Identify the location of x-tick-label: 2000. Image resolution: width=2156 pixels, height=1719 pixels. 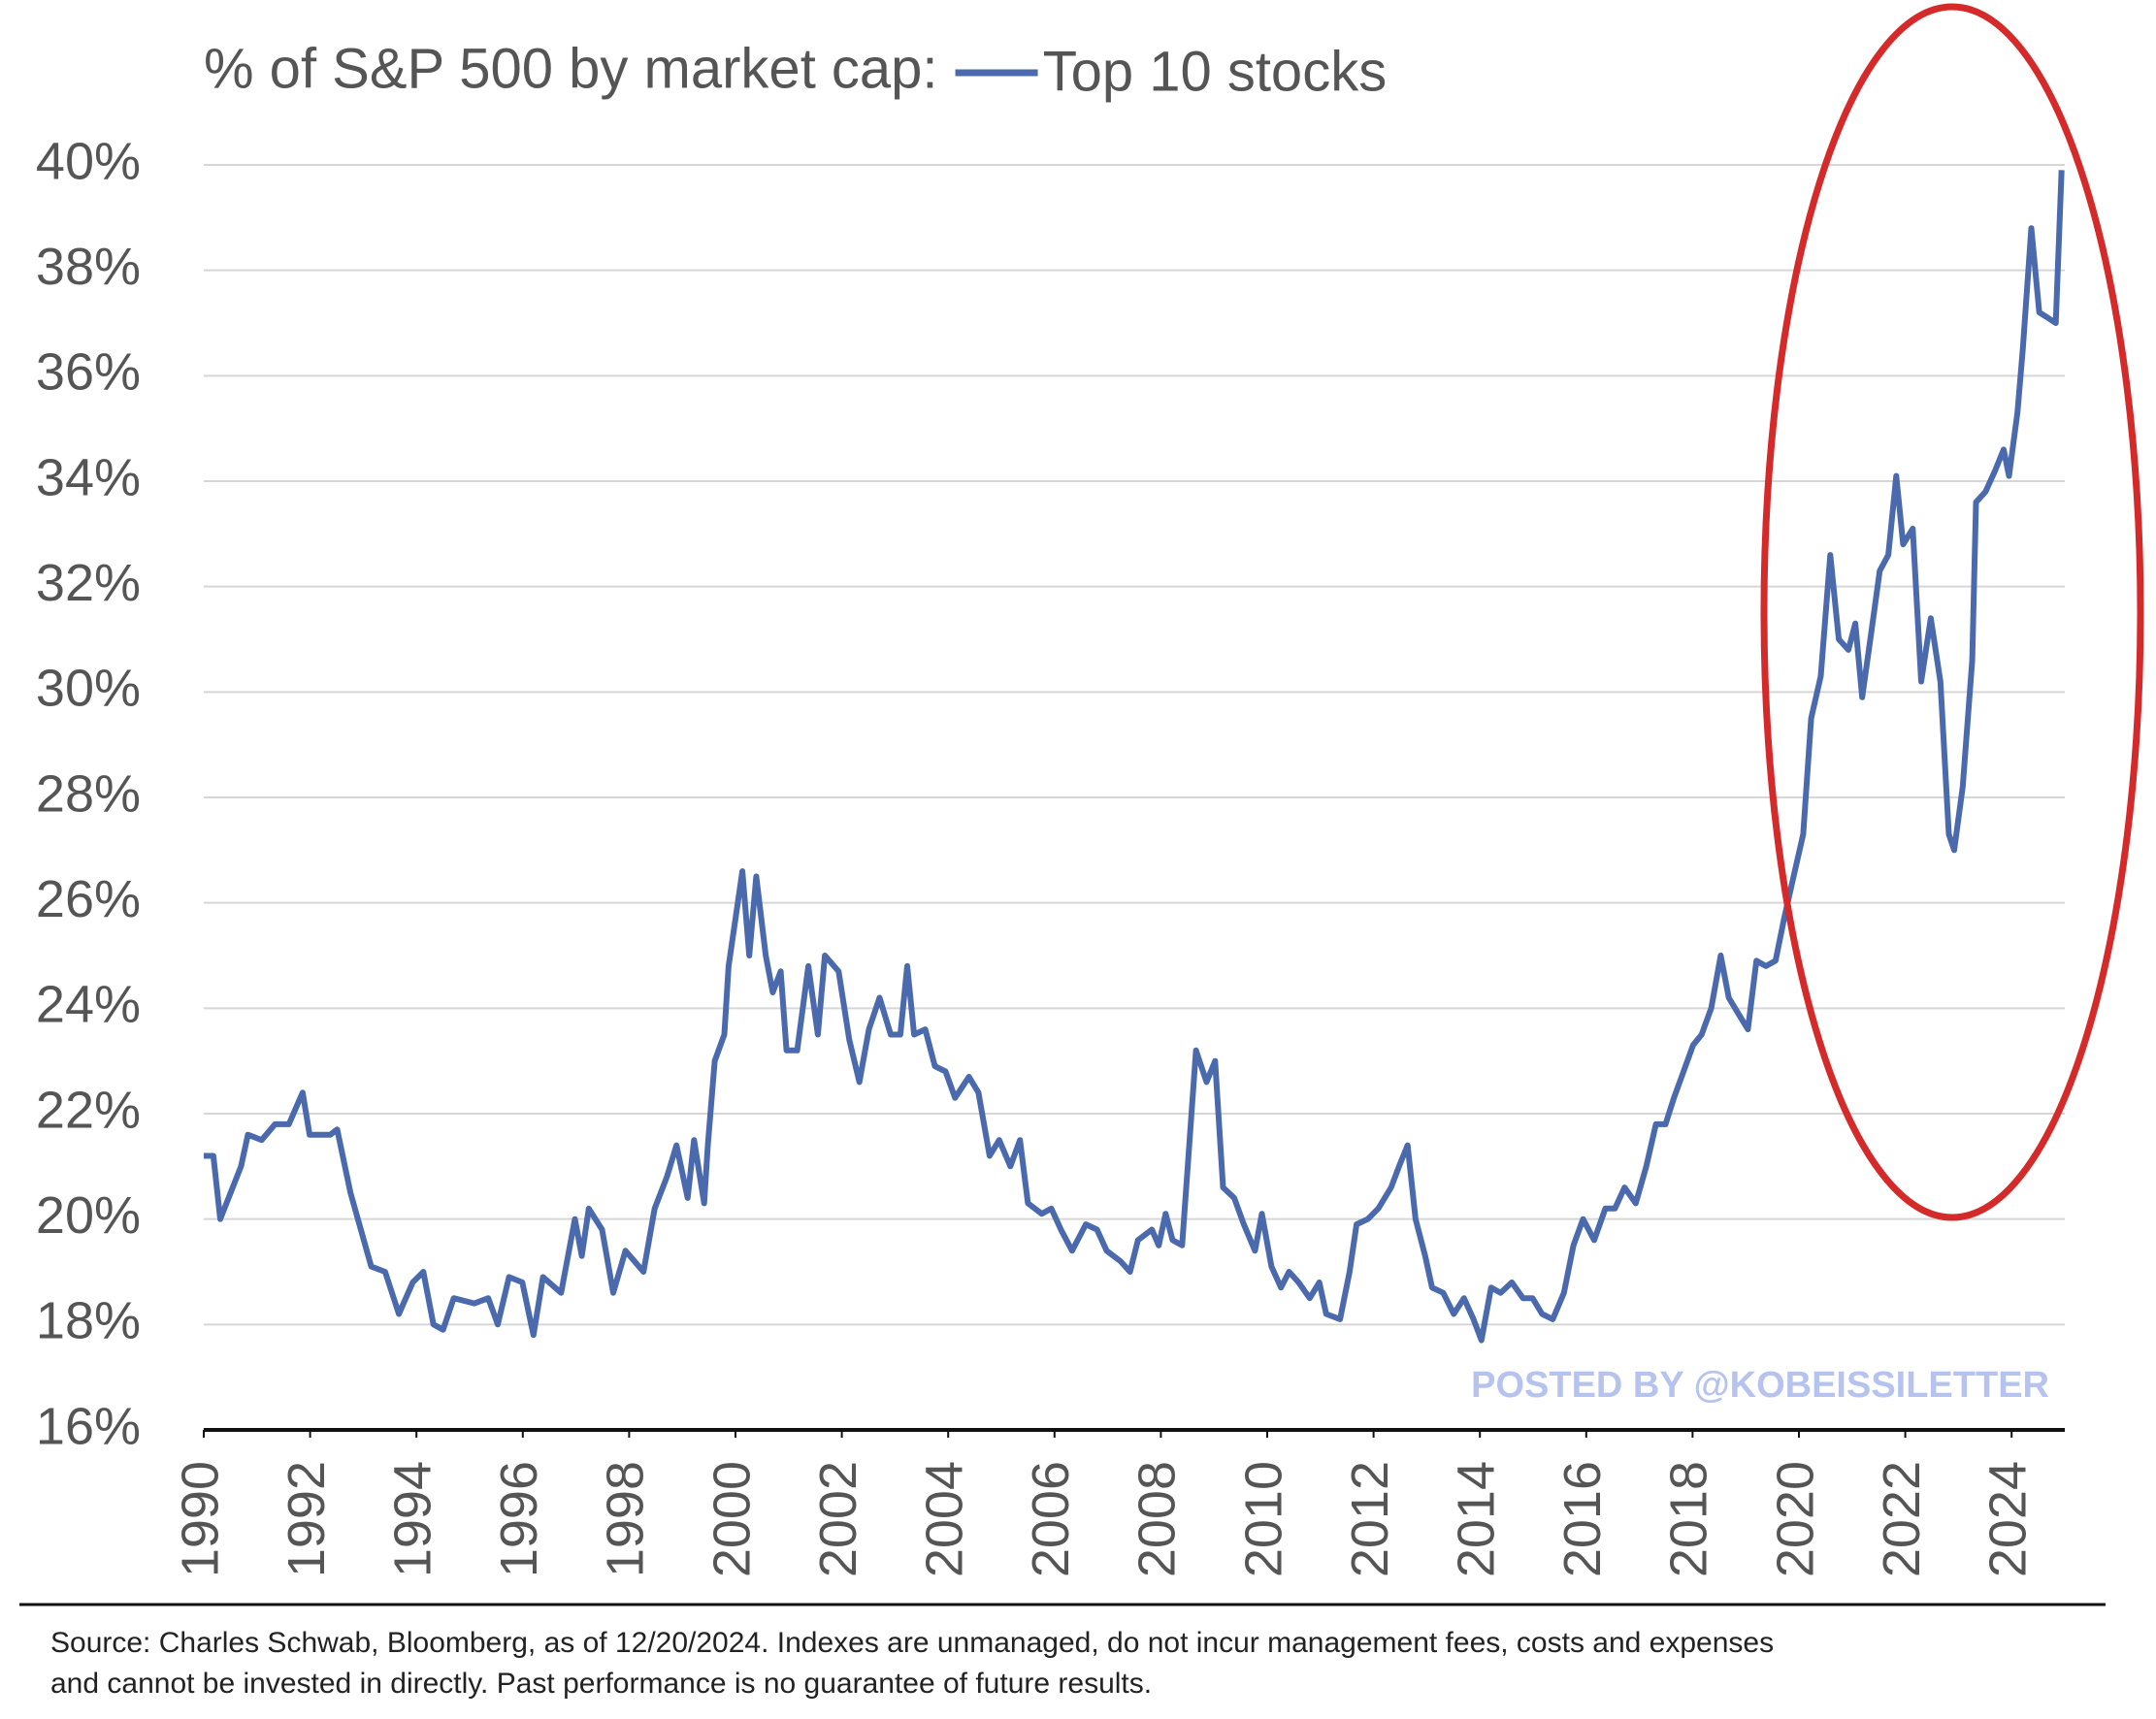
(731, 1519).